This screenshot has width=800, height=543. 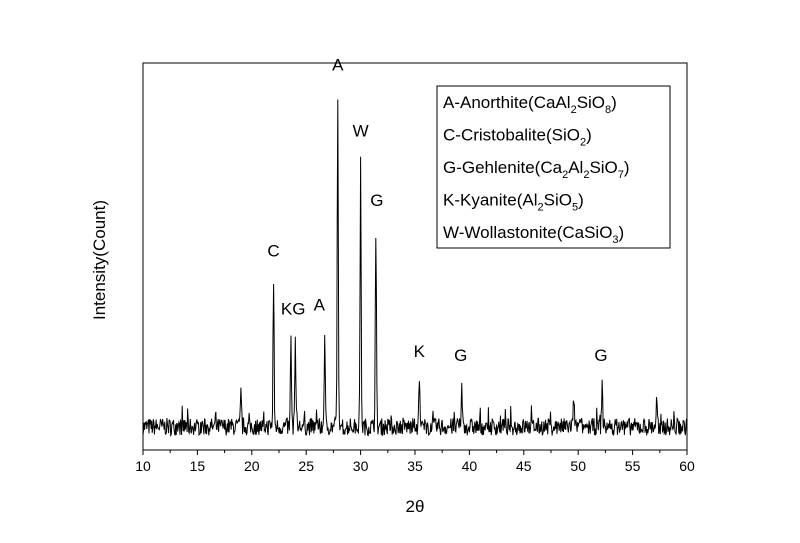 What do you see at coordinates (513, 202) in the screenshot?
I see `legend-entry: K-Kyanite(Al2SiO5)` at bounding box center [513, 202].